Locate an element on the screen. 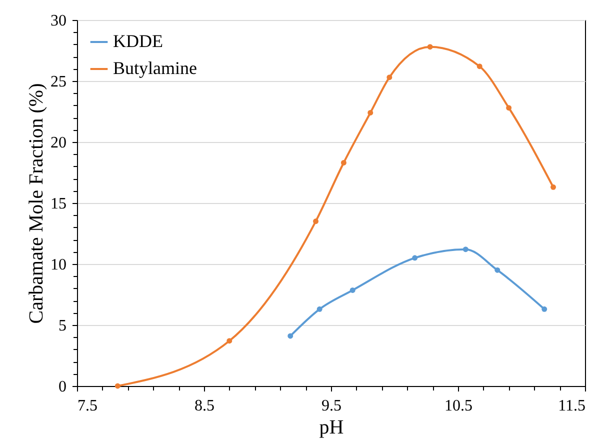 Image resolution: width=596 pixels, height=444 pixels. legend-label: KDDE is located at coordinates (138, 41).